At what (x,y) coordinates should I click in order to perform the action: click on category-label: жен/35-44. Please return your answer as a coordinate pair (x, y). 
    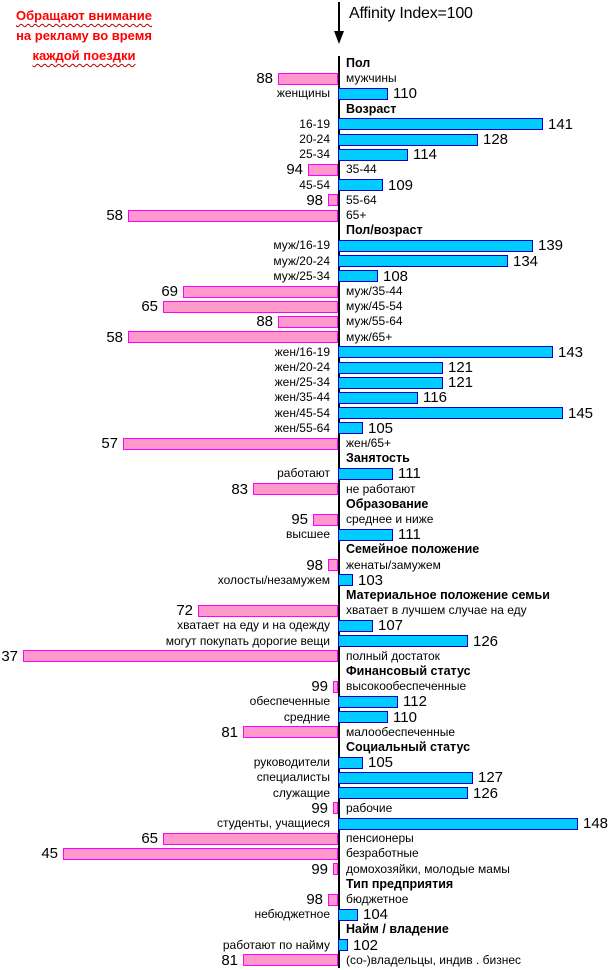
    Looking at the image, I should click on (302, 397).